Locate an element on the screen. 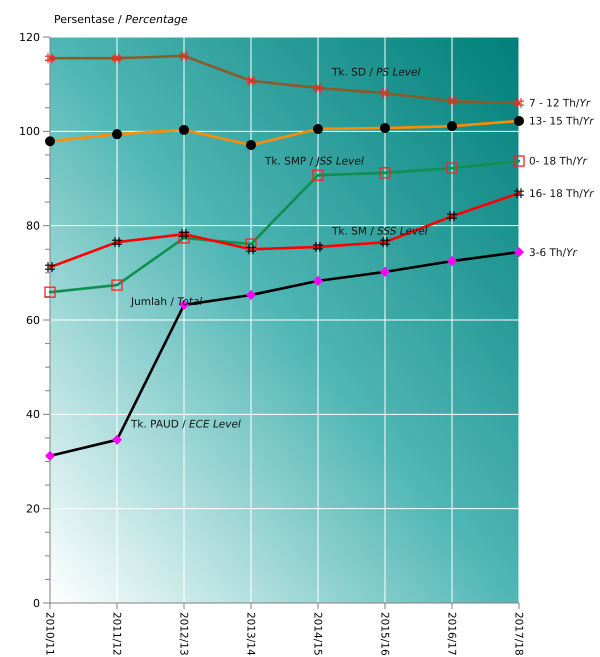  y-tick-label: 60 is located at coordinates (33, 320).